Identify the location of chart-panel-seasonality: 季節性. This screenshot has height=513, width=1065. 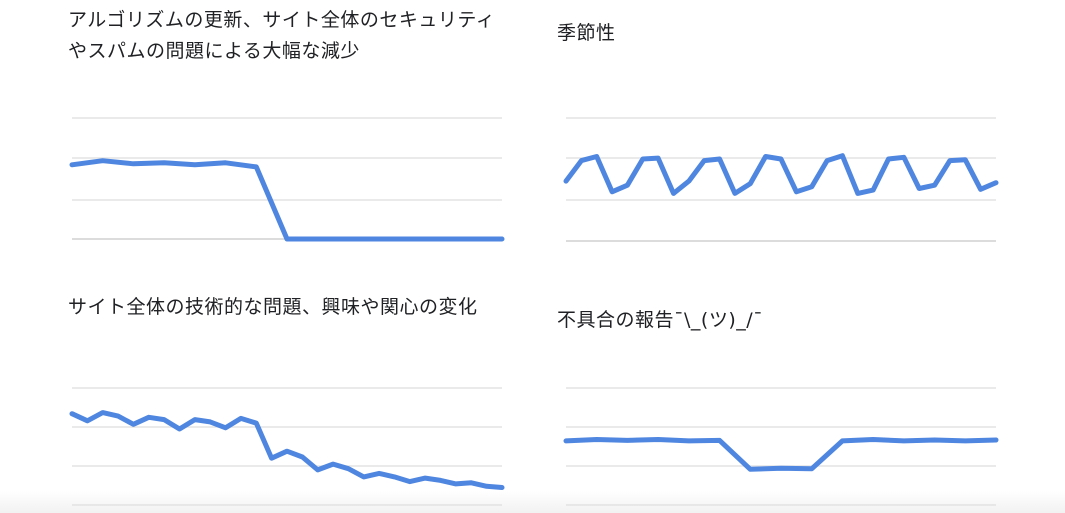
(777, 38).